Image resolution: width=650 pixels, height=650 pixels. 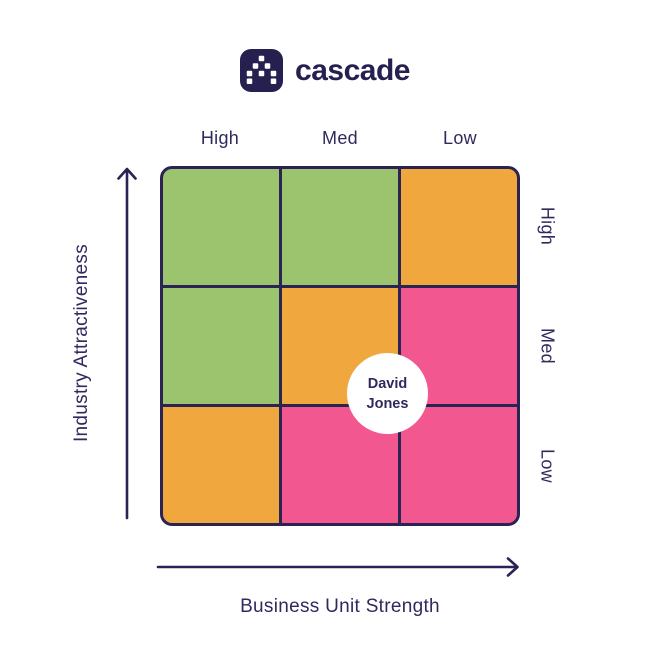 I want to click on marker-name-line1: David, so click(x=387, y=383).